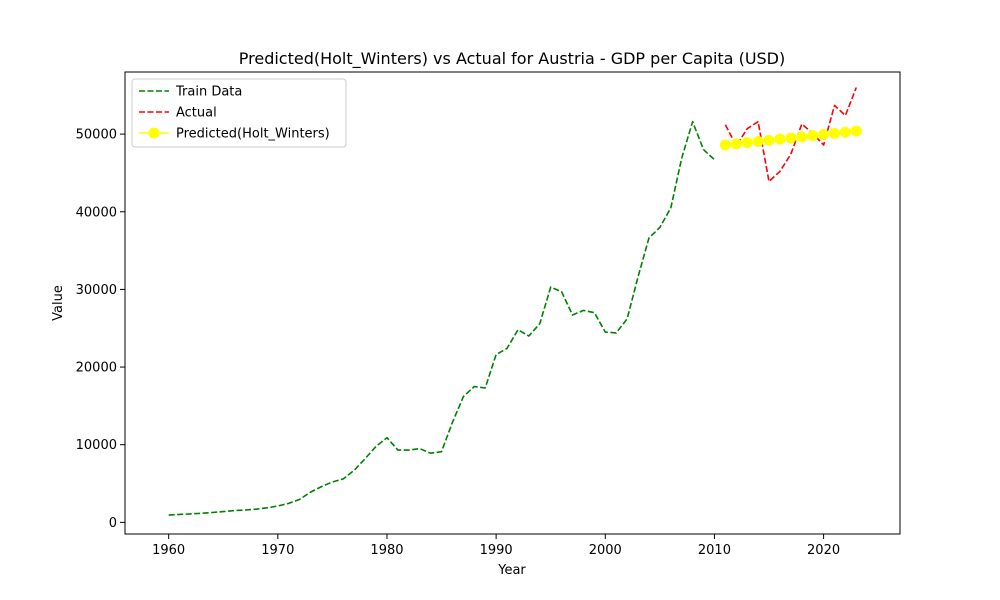 This screenshot has height=600, width=1000. I want to click on x-axis-label: Year, so click(511, 570).